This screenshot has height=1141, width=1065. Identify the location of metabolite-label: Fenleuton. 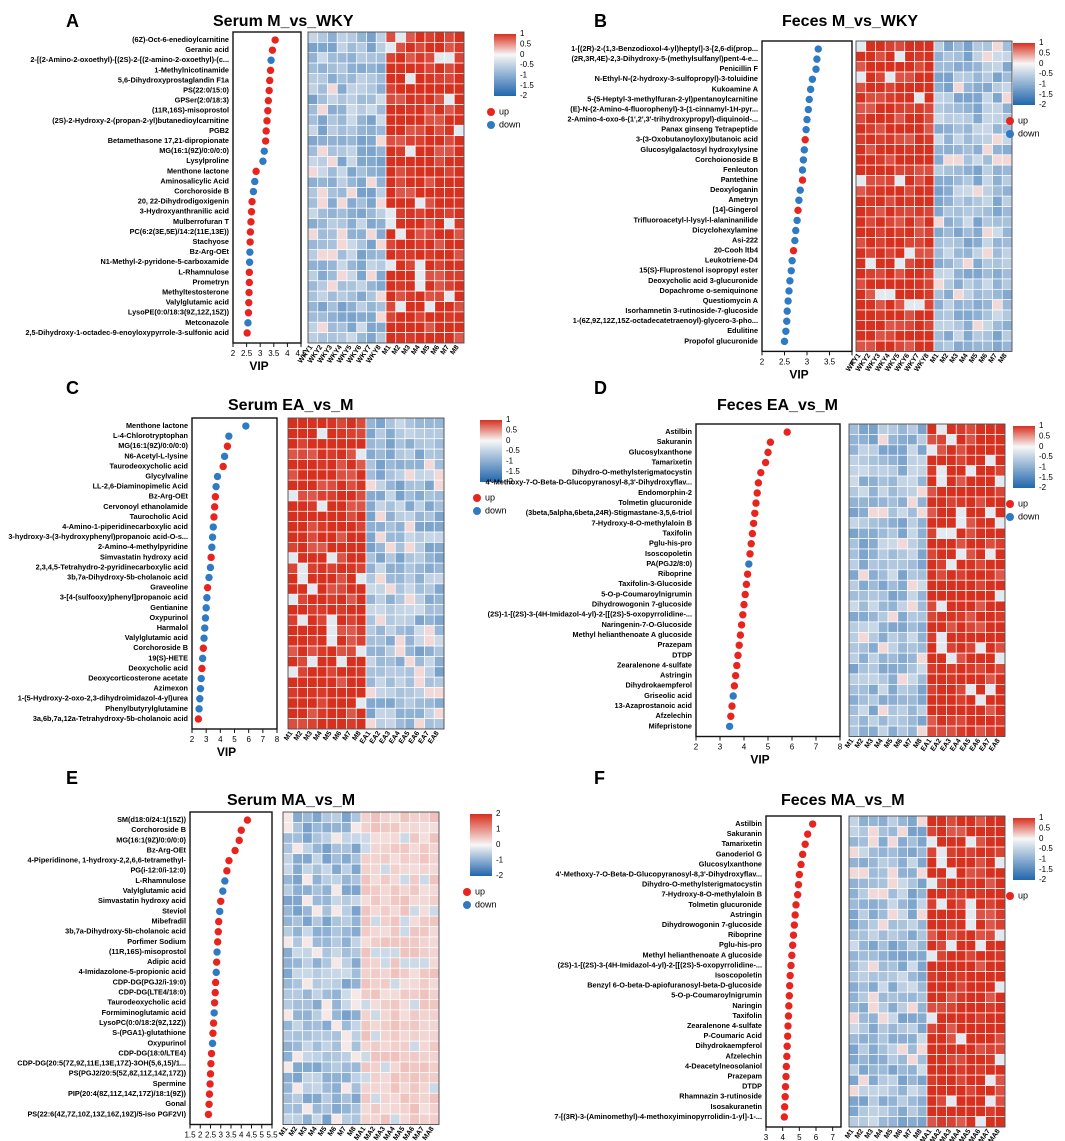
(740, 169).